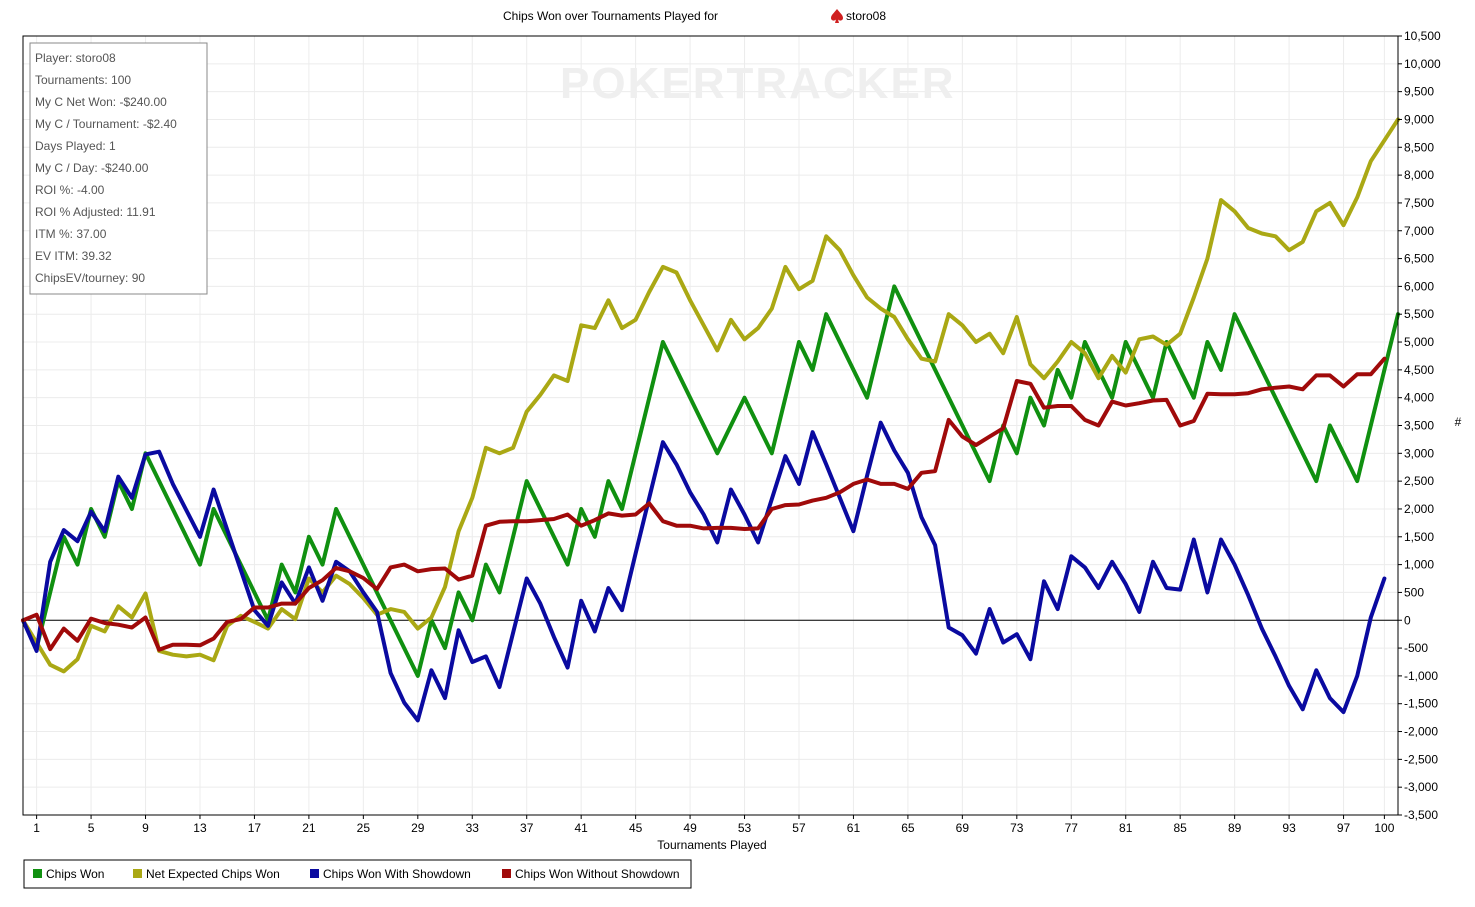 This screenshot has width=1475, height=907. Describe the element at coordinates (1419, 565) in the screenshot. I see `y-tick-label: 1,000` at that location.